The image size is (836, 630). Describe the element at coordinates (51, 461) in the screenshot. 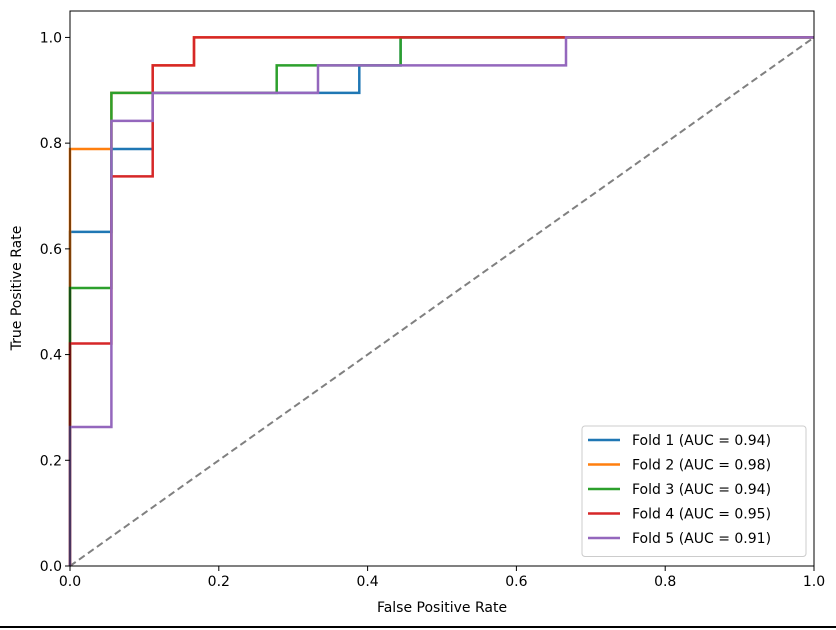

I see `y-tick-label: 0.2` at that location.